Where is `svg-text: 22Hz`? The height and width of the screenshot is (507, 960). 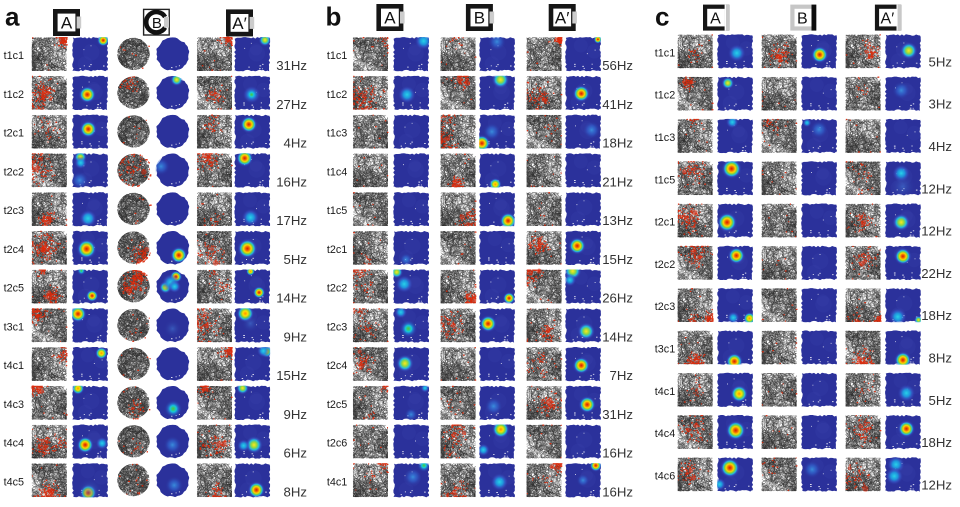
svg-text: 22Hz is located at coordinates (936, 273).